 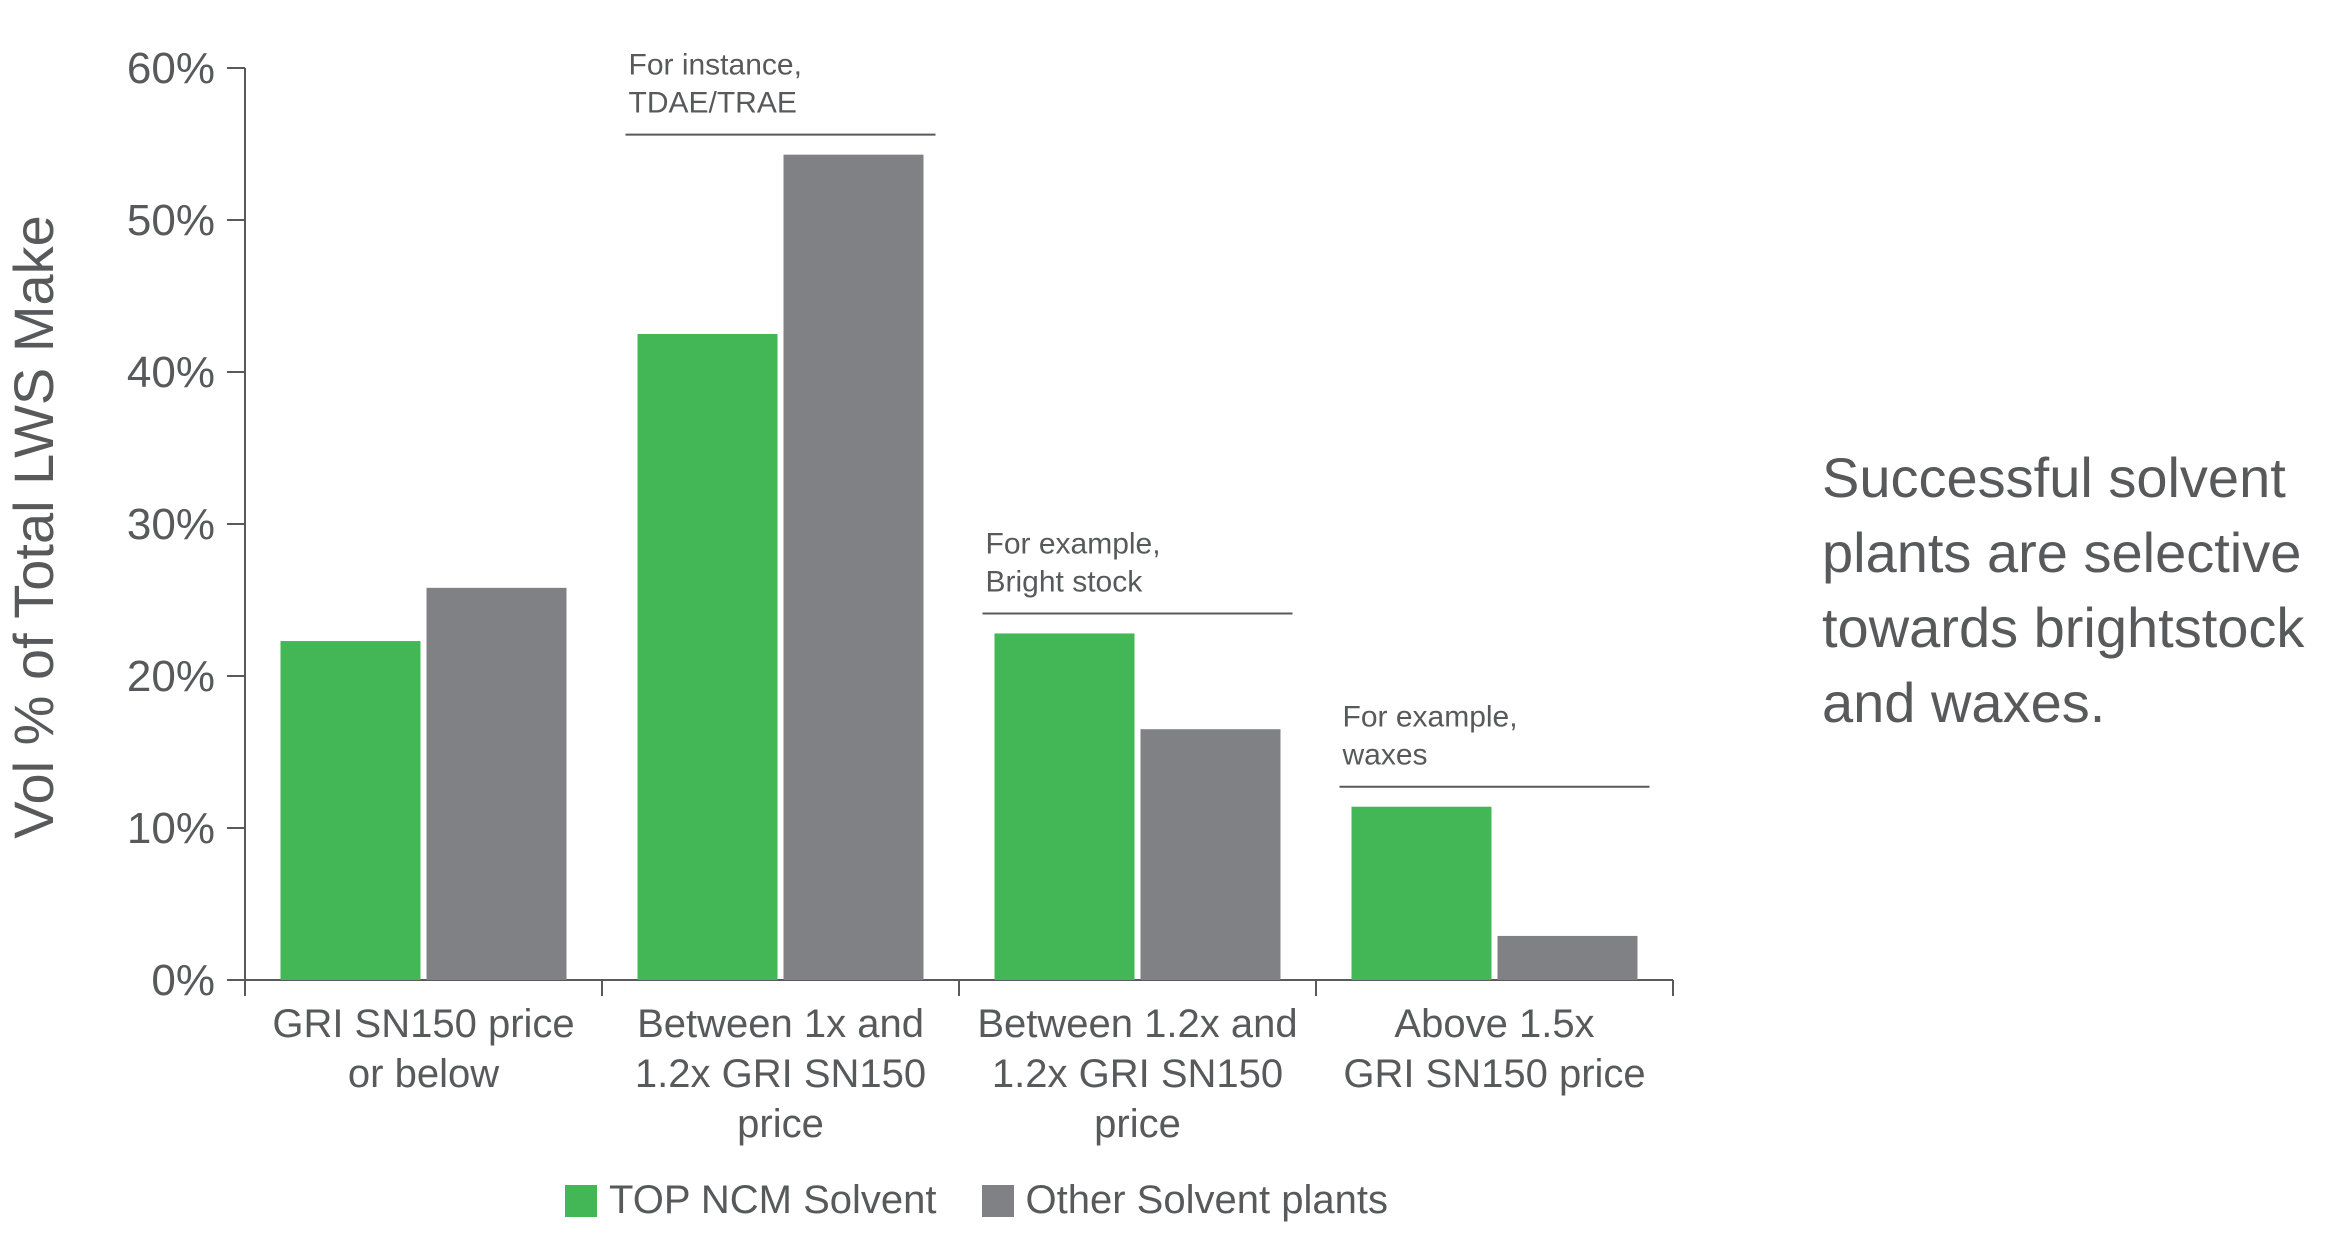 I want to click on side-note-line: towards brightstock, so click(x=2063, y=627).